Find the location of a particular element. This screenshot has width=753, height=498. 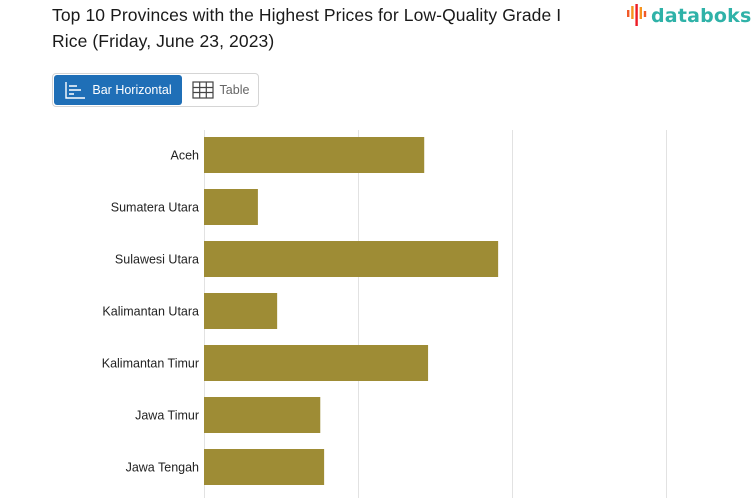

view-toggle: Bar Horizontal Table is located at coordinates (155, 90).